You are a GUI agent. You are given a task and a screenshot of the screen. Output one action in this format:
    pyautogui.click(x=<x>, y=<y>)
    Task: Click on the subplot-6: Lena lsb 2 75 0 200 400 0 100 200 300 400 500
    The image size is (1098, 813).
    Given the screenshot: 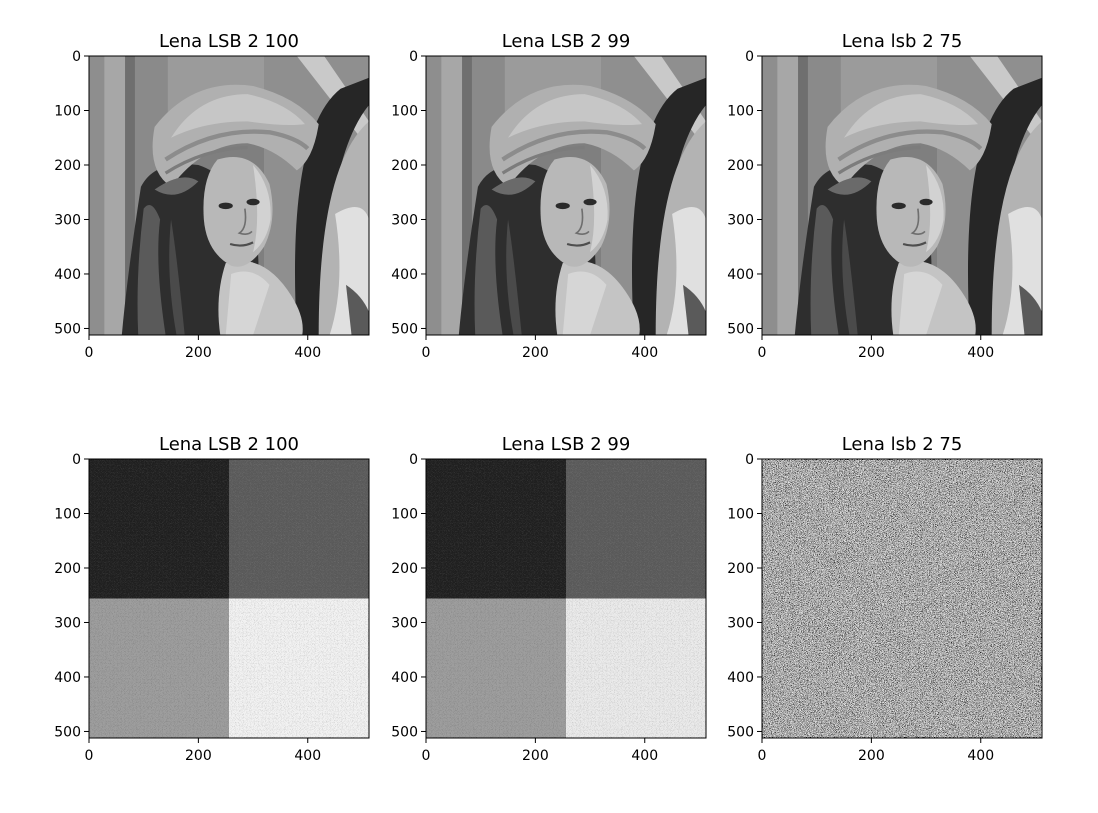 What is the action you would take?
    pyautogui.click(x=885, y=599)
    